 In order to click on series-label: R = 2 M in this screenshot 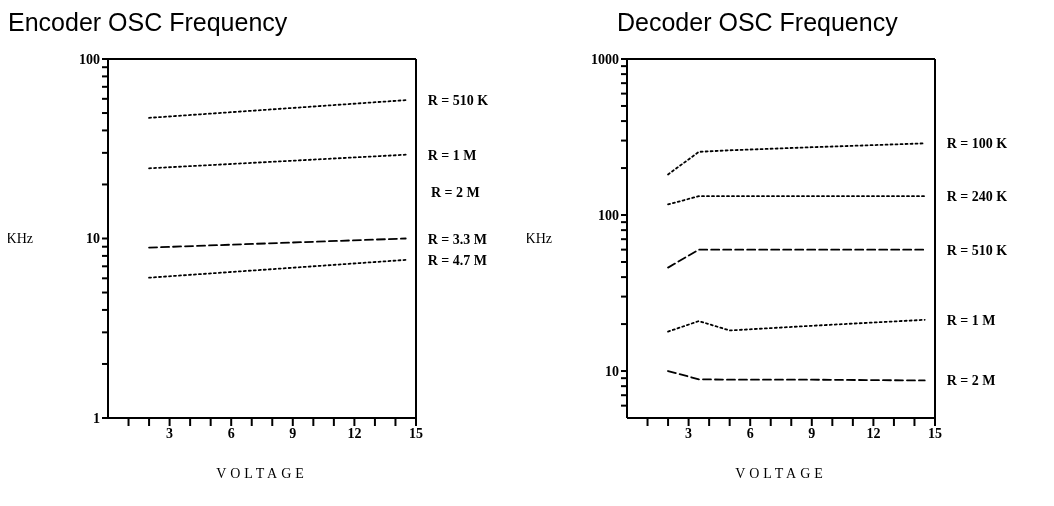, I will do `click(971, 381)`.